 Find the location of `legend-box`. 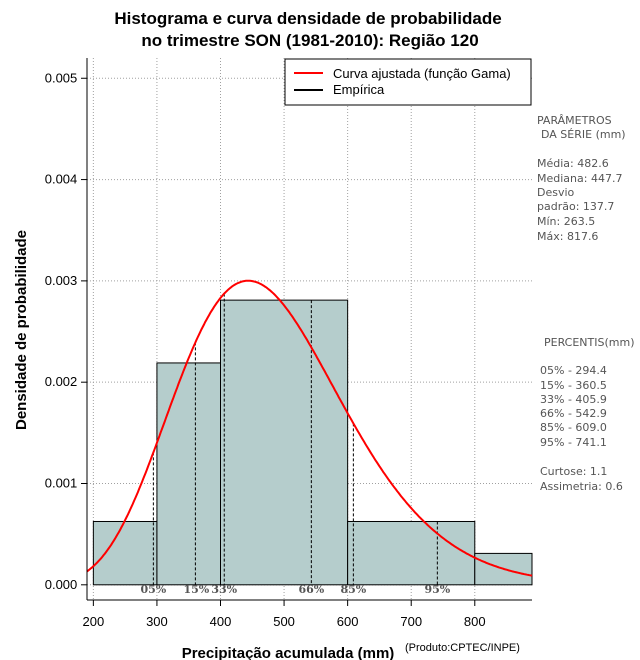

legend-box is located at coordinates (408, 82).